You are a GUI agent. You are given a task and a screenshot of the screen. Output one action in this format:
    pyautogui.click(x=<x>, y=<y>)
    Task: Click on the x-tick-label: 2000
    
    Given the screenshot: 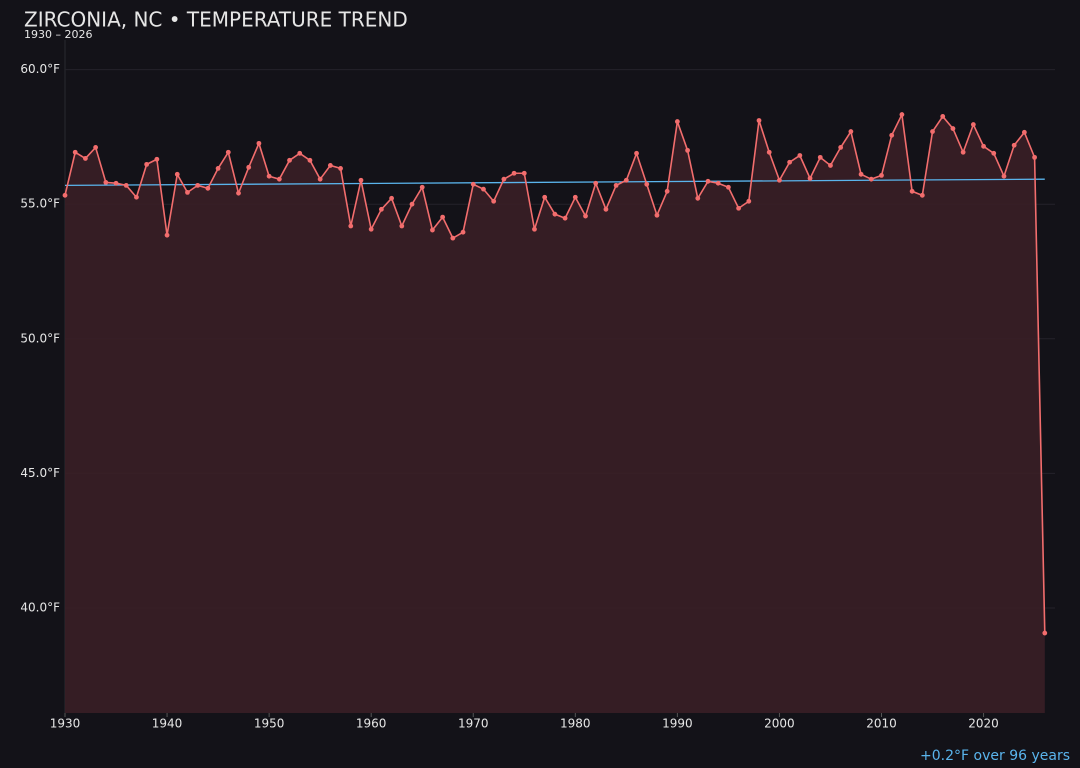 What is the action you would take?
    pyautogui.click(x=779, y=724)
    